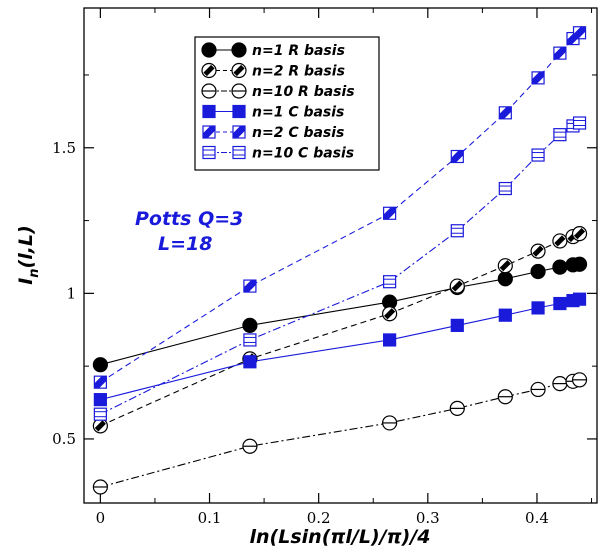 The height and width of the screenshot is (552, 609). I want to click on x-tick-label: 0.4, so click(537, 518).